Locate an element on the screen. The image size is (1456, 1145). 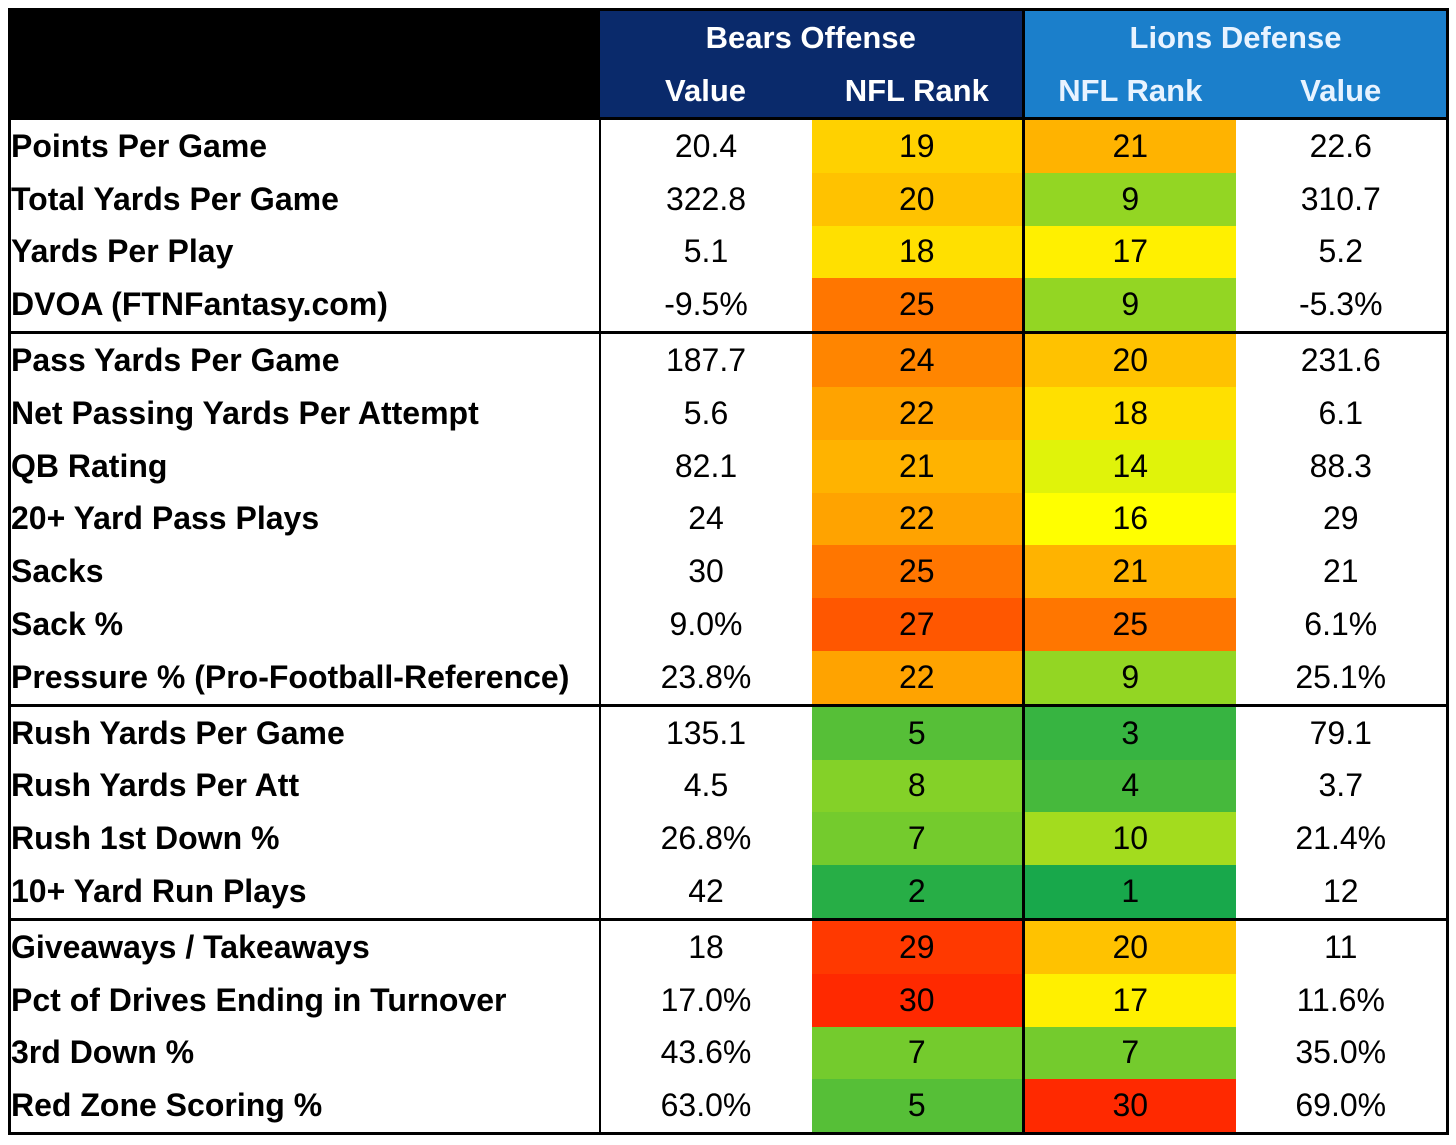
lions-value-cell: 21 is located at coordinates (1340, 571).